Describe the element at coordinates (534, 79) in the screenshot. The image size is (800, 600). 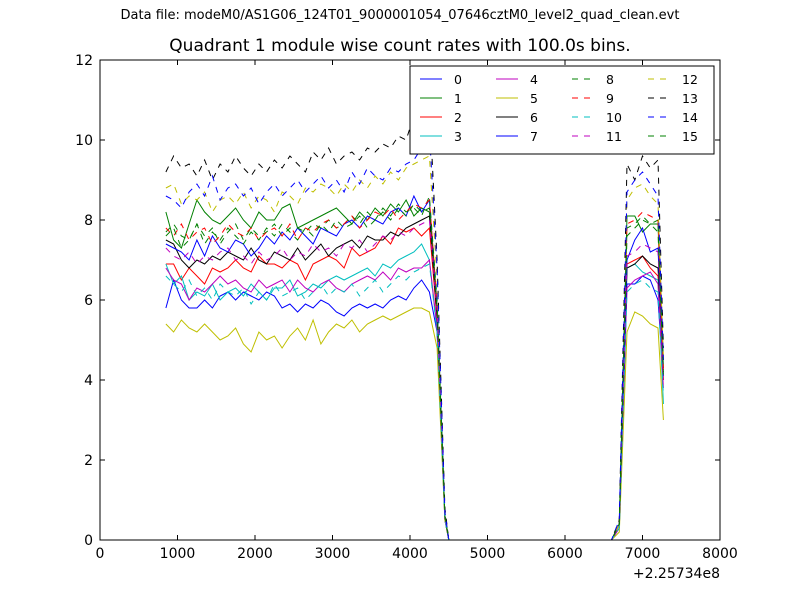
I see `legend-label-4: 4` at that location.